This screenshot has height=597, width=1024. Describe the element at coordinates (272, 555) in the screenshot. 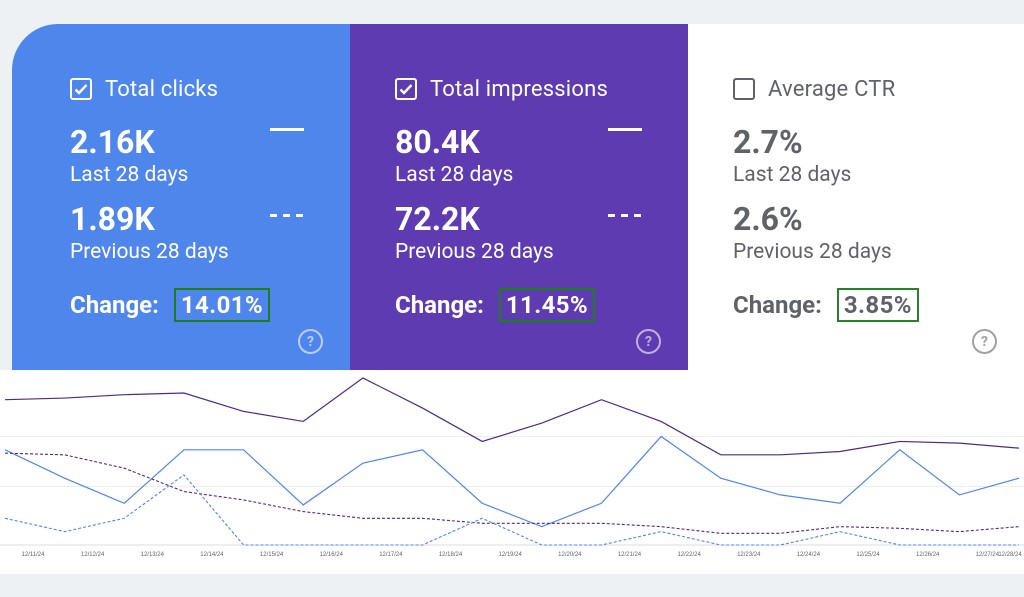

I see `x-tick-label: 12/15/24` at that location.